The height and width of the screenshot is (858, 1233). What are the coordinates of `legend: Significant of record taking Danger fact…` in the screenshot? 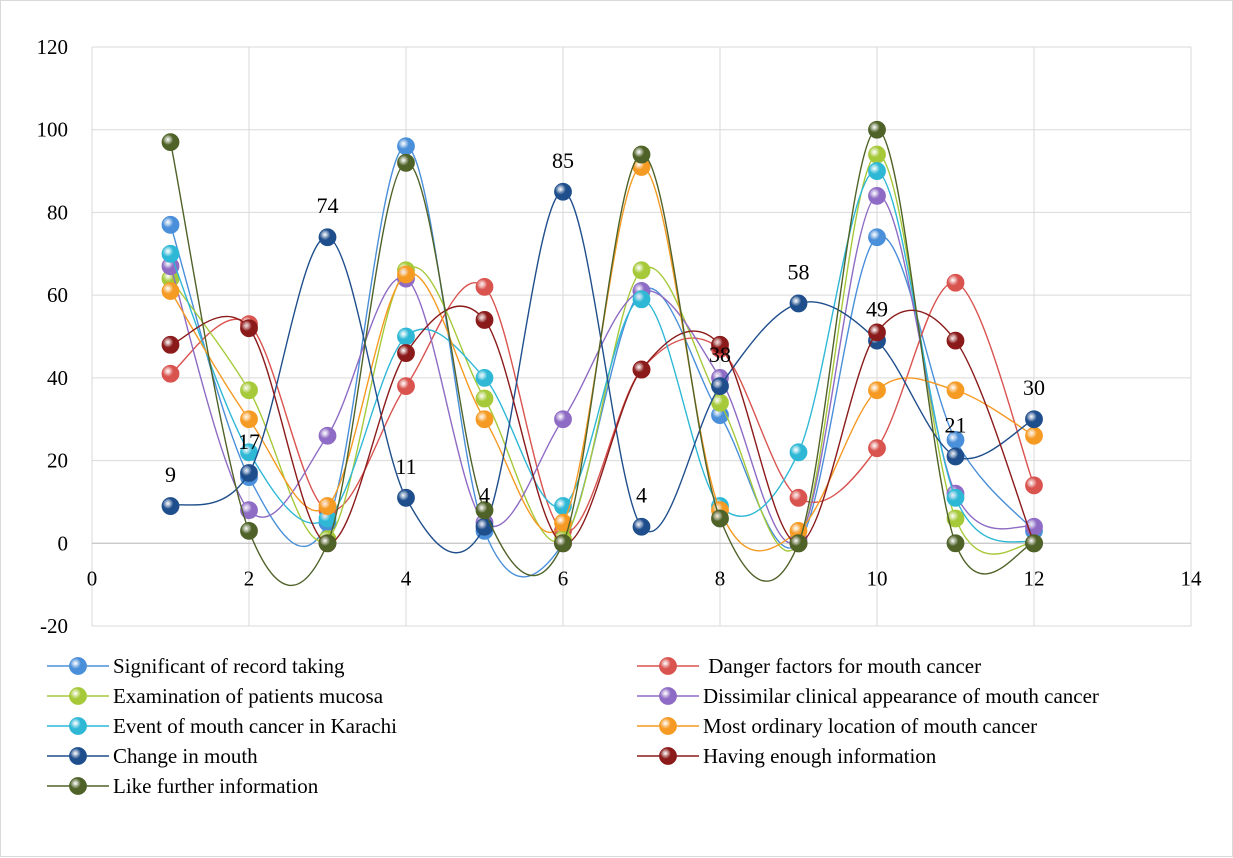 It's located at (573, 726).